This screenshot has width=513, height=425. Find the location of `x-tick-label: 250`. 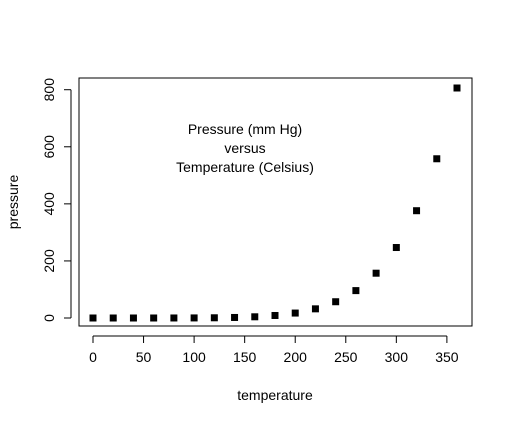

x-tick-label: 250 is located at coordinates (346, 357).